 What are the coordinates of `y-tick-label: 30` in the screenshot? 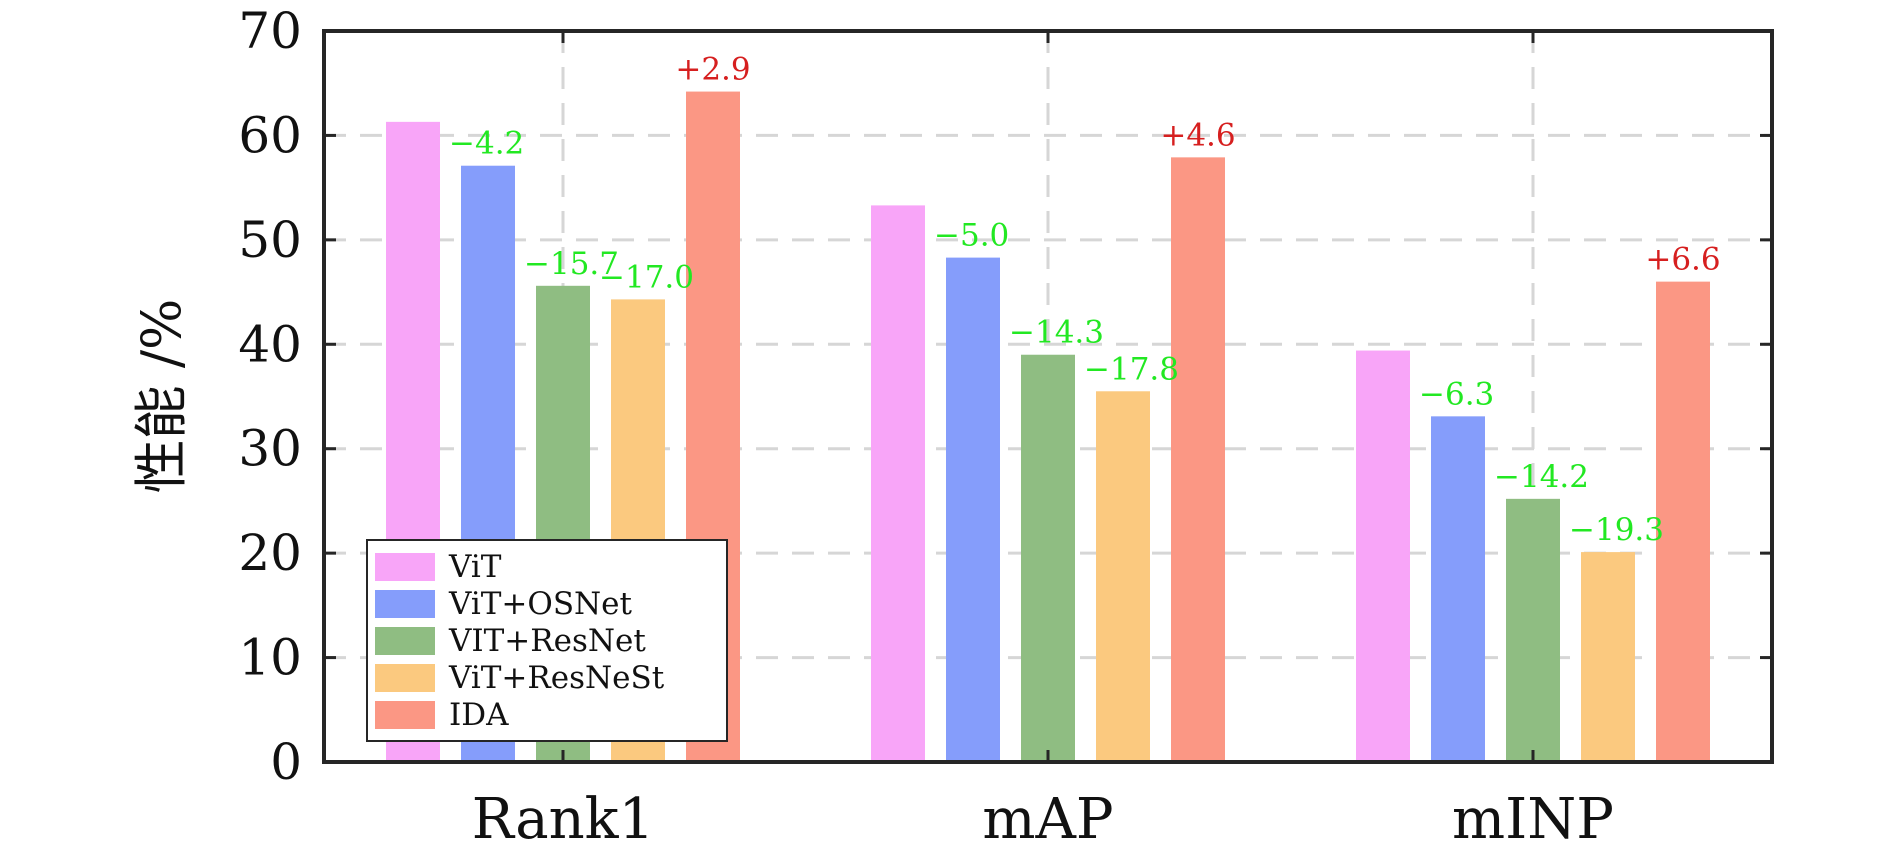 It's located at (270, 449).